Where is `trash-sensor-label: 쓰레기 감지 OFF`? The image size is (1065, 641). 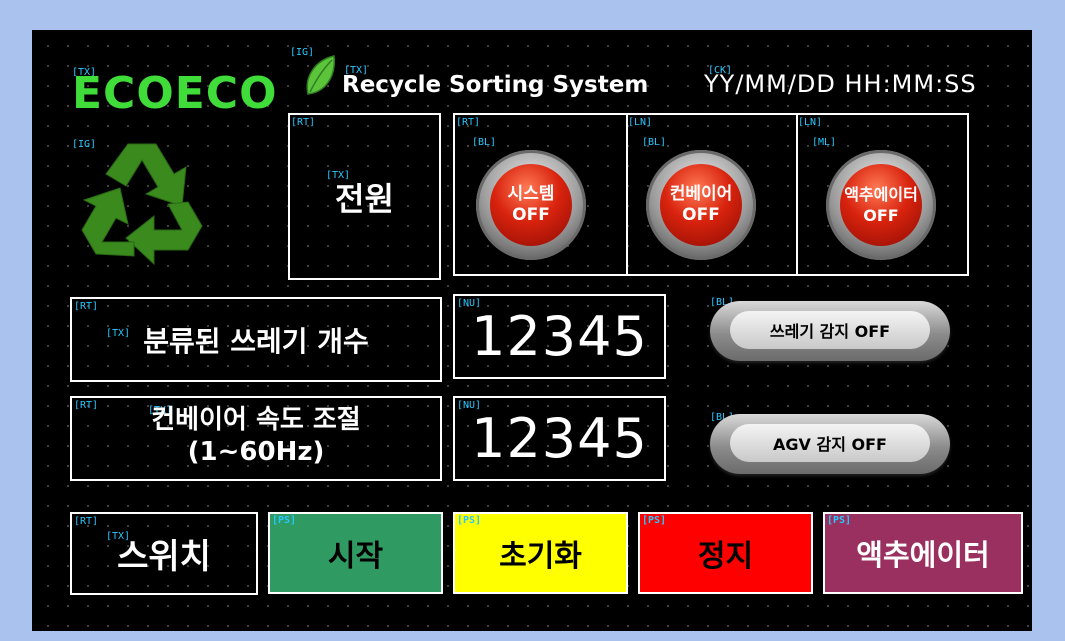
trash-sensor-label: 쓰레기 감지 OFF is located at coordinates (830, 330).